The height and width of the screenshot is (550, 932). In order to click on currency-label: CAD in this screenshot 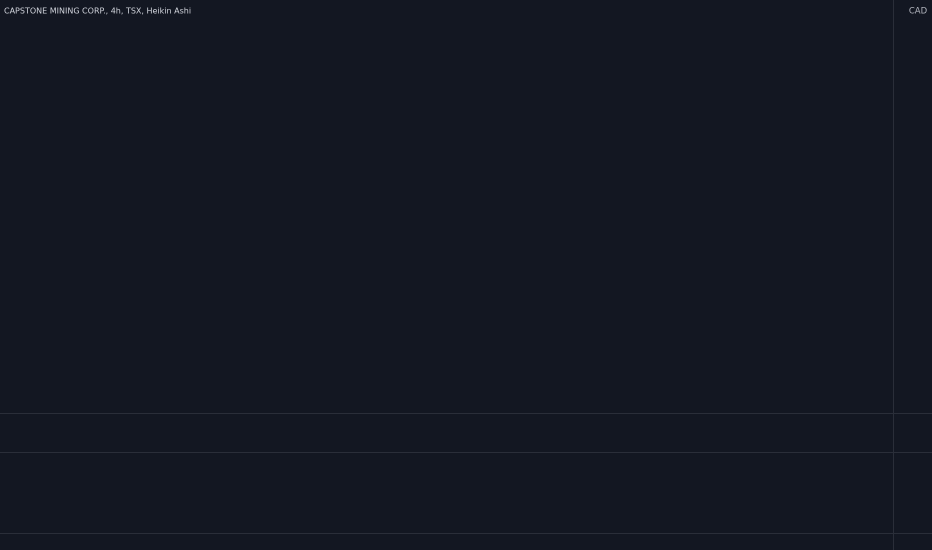, I will do `click(918, 12)`.